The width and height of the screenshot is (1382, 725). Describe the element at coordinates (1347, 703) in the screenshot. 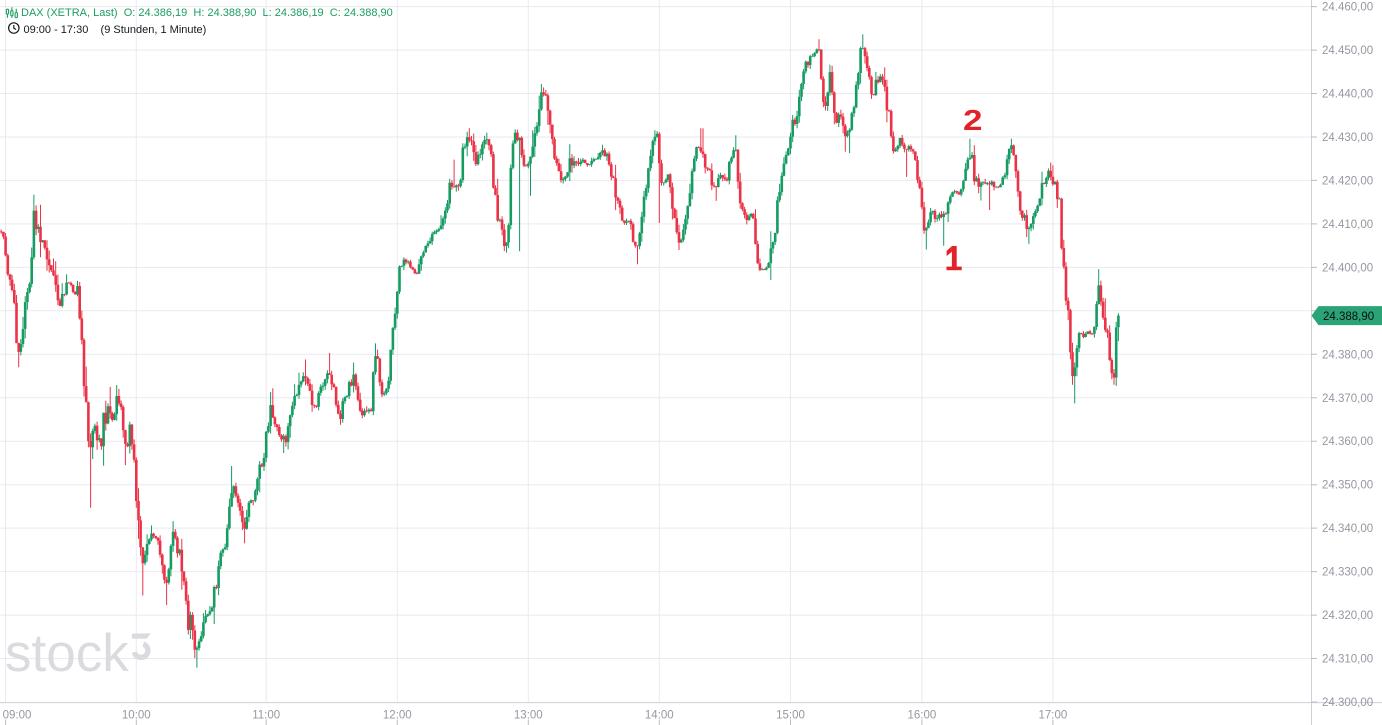

I see `svg-text: 24.300,00` at that location.